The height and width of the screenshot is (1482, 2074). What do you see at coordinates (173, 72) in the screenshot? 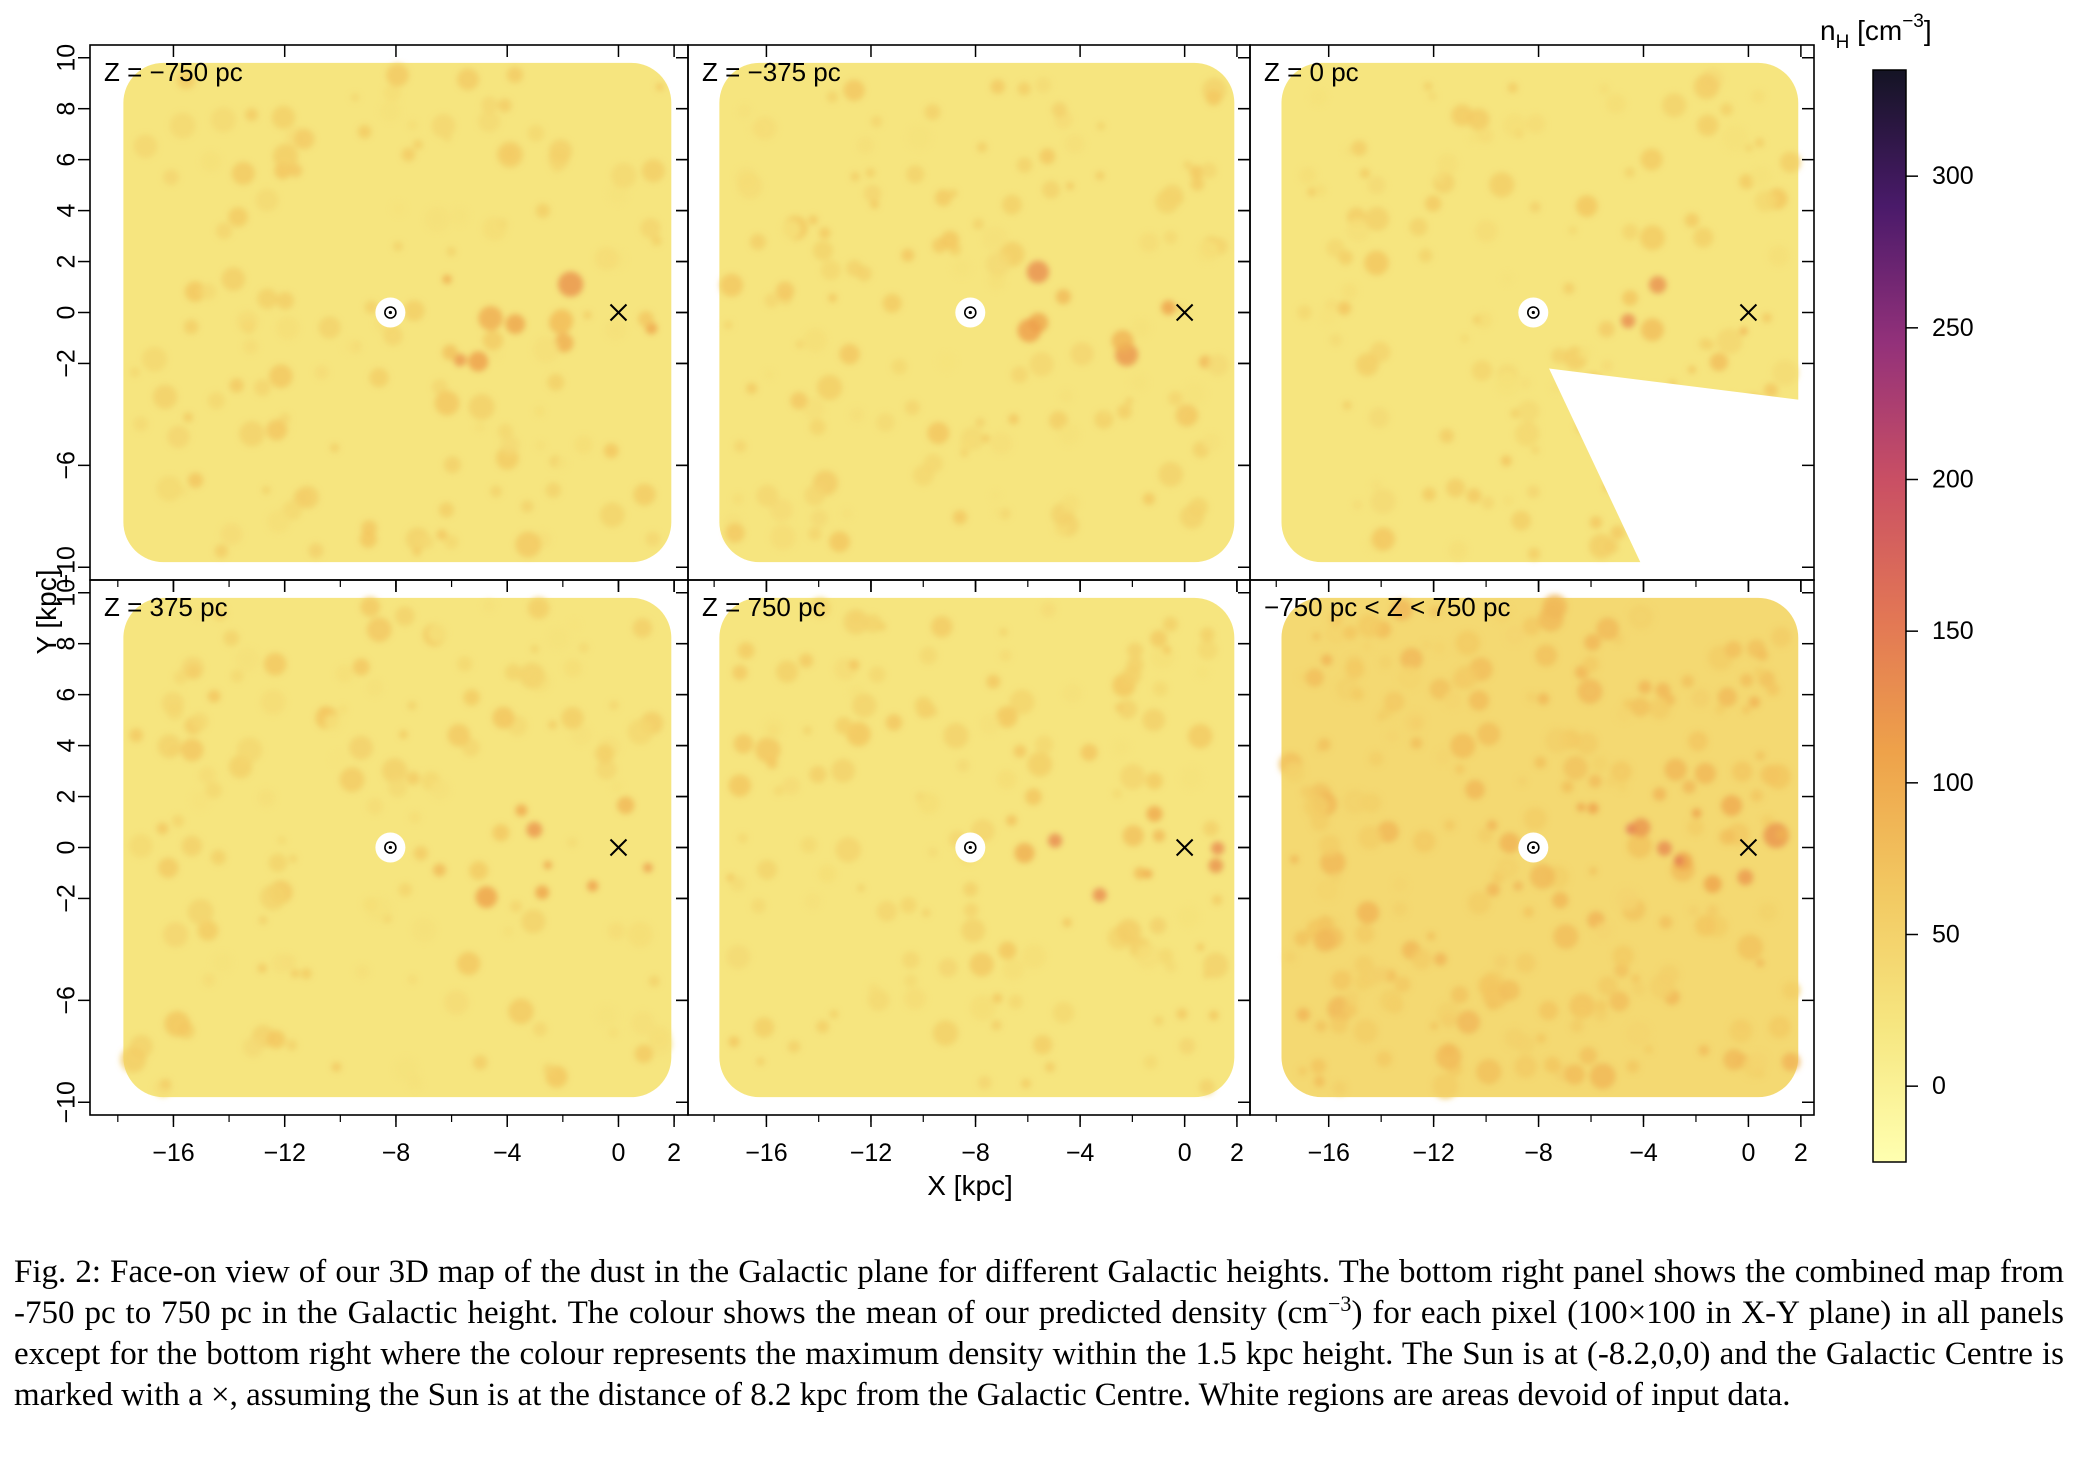
I see `panel-label: Z = −750 pc` at bounding box center [173, 72].